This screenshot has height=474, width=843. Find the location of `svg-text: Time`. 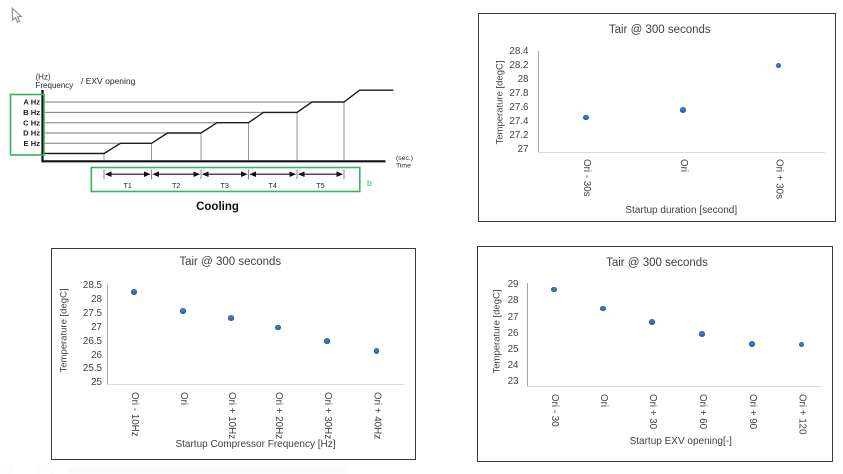

svg-text: Time is located at coordinates (403, 165).